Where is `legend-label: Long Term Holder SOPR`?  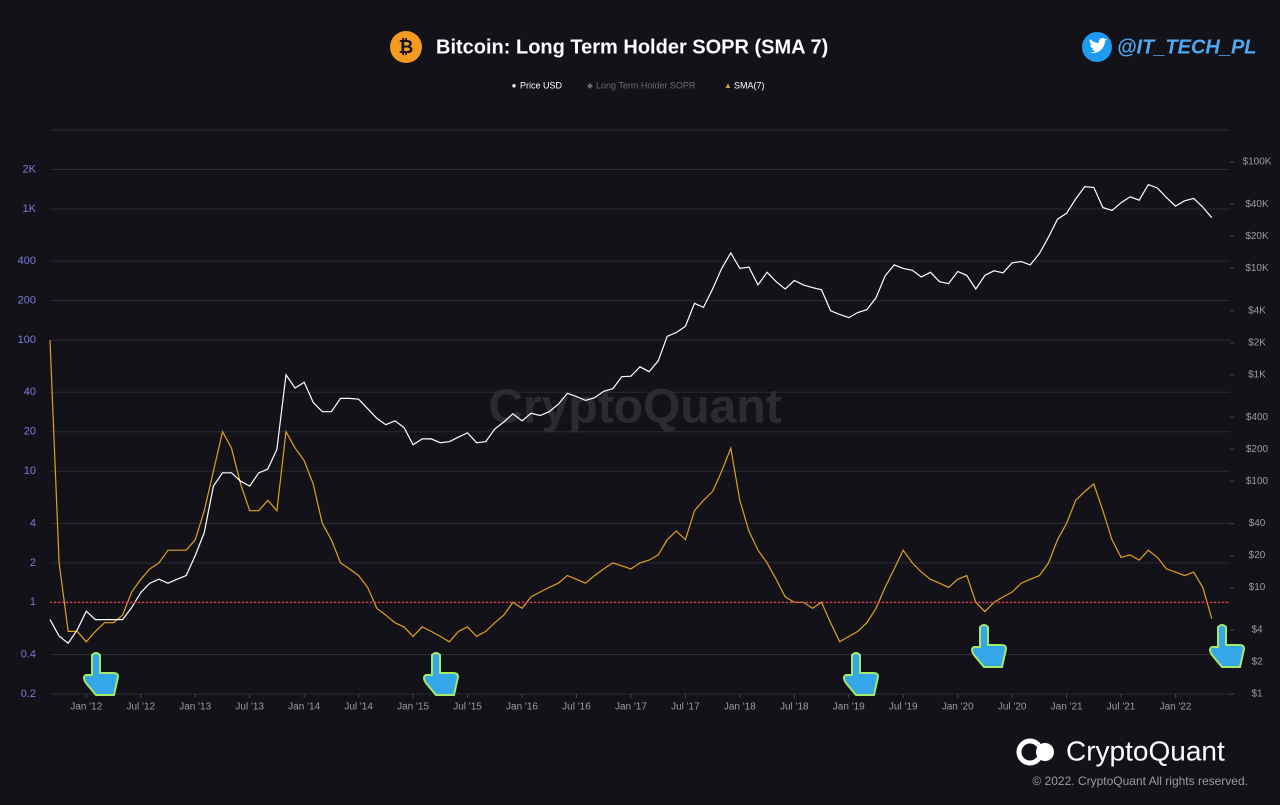
legend-label: Long Term Holder SOPR is located at coordinates (646, 85).